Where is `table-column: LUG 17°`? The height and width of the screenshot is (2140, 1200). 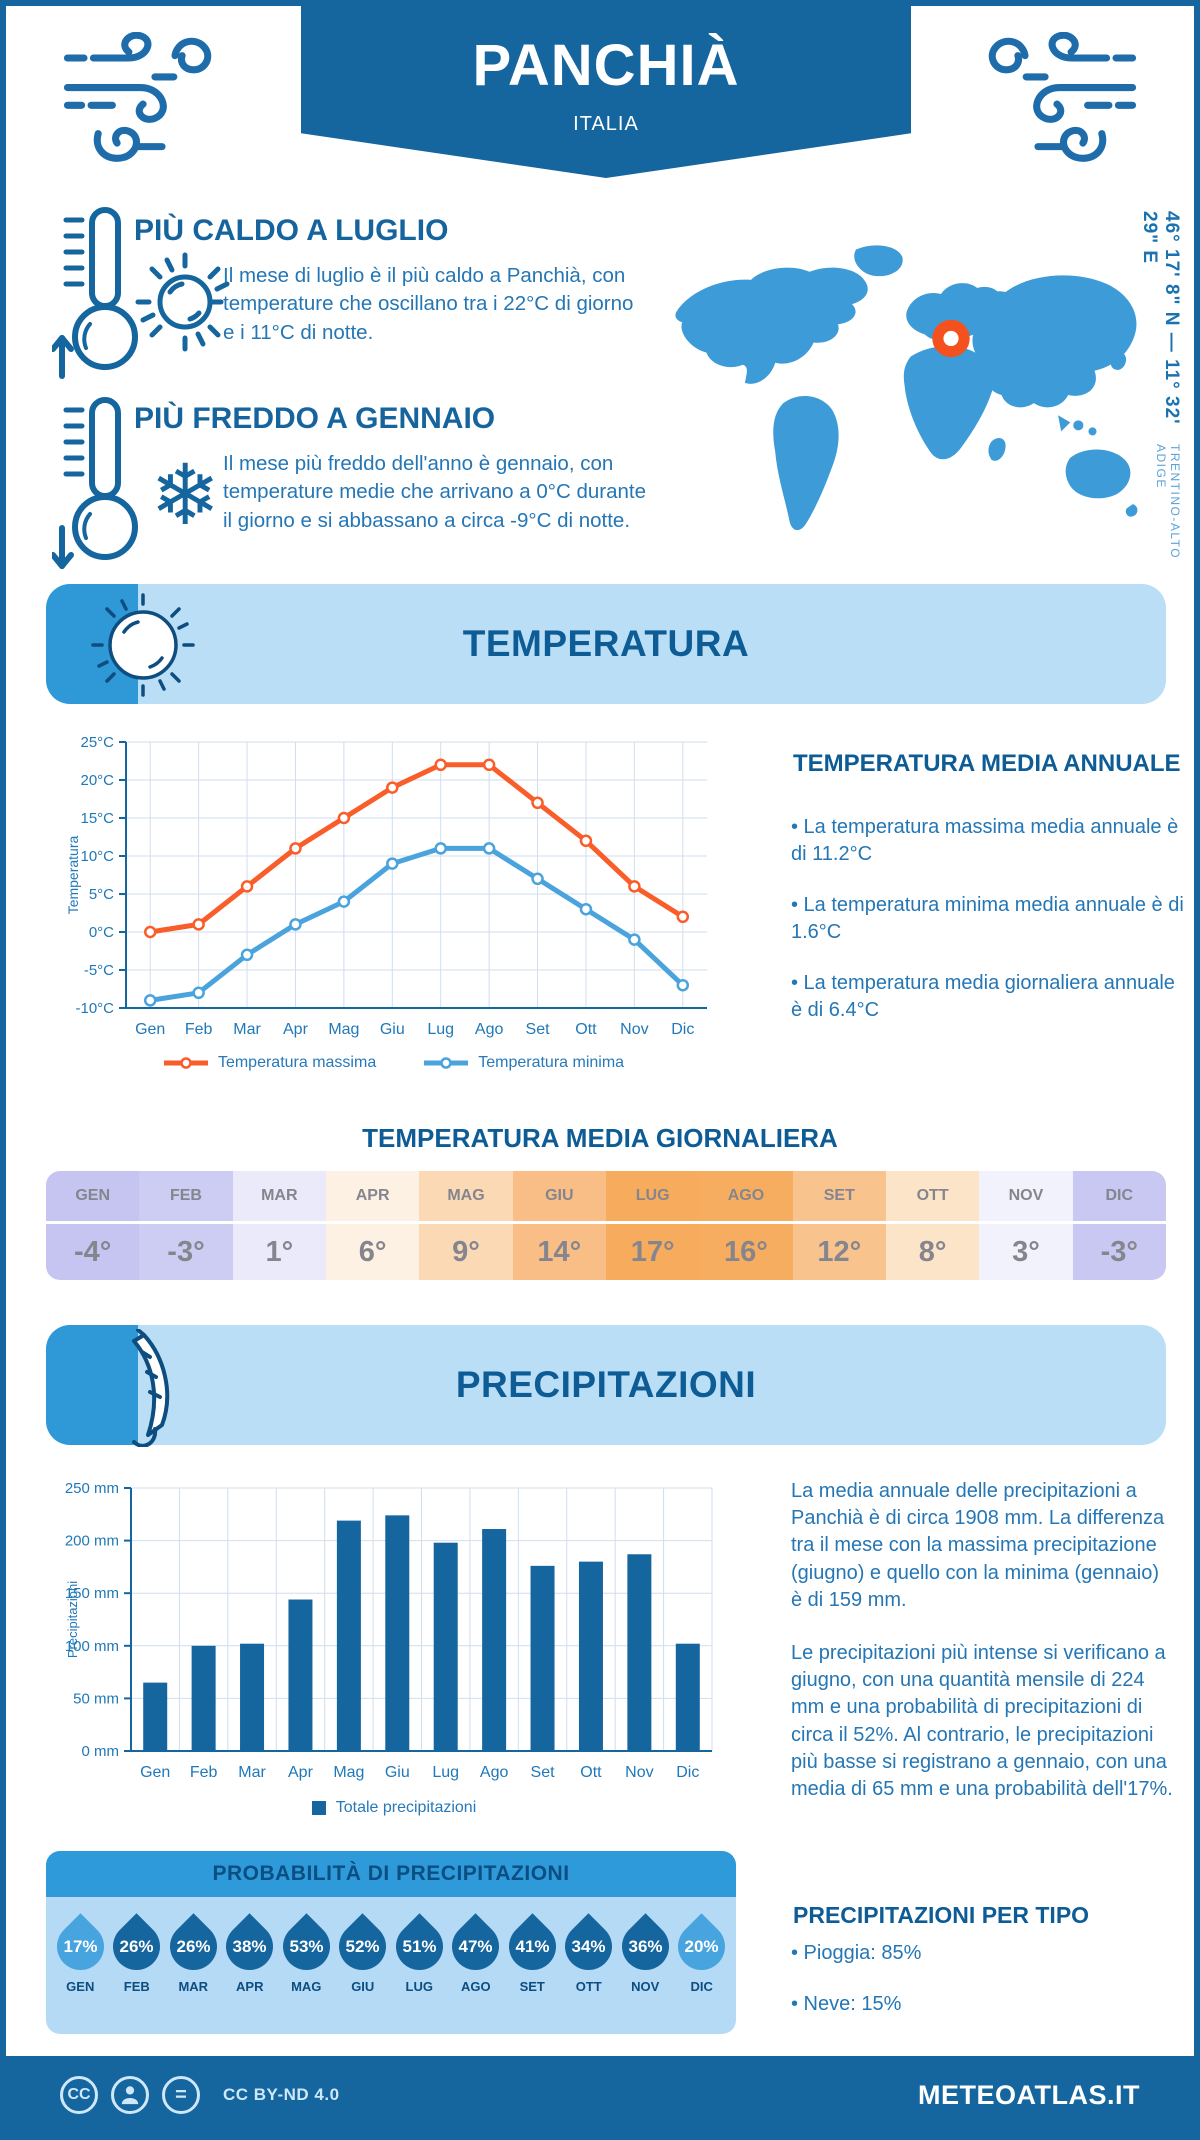 table-column: LUG 17° is located at coordinates (652, 1225).